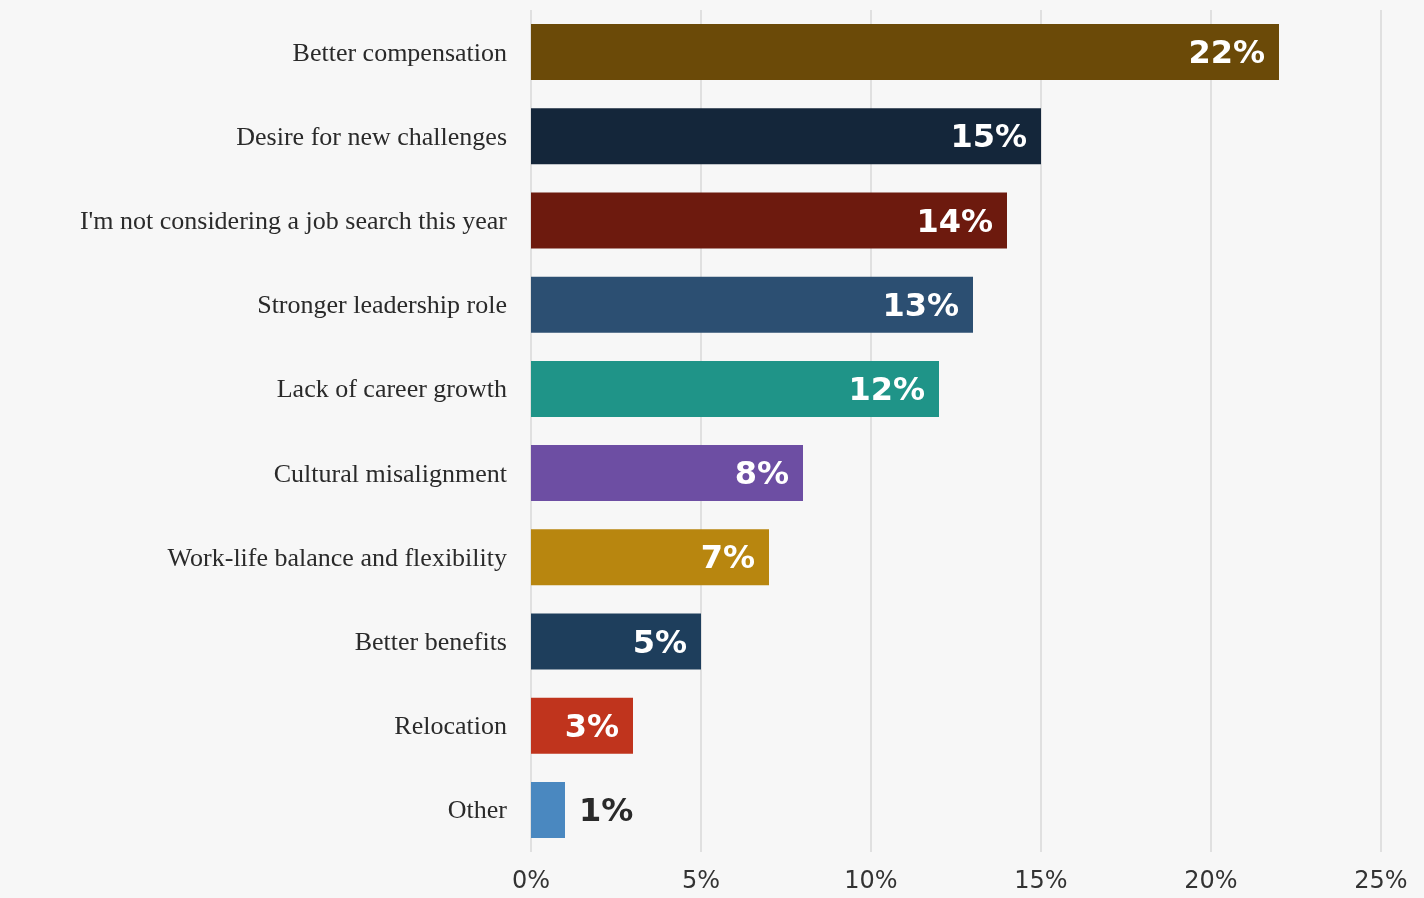  What do you see at coordinates (1226, 52) in the screenshot?
I see `data-label: 22%` at bounding box center [1226, 52].